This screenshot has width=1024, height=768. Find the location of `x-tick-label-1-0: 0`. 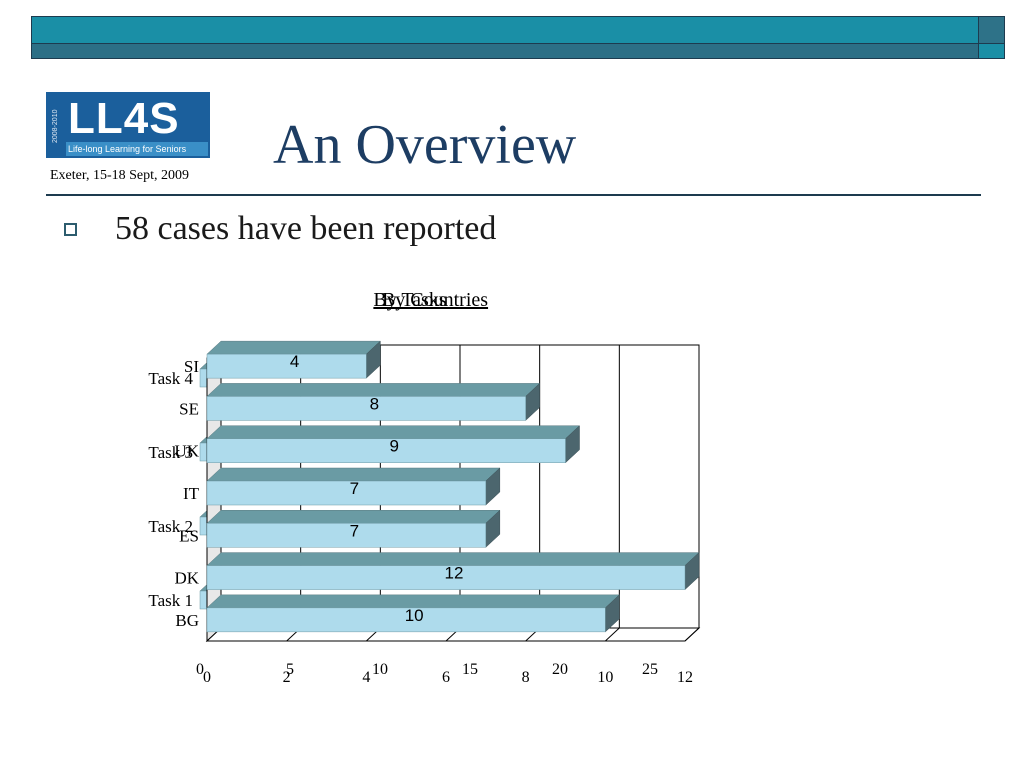

x-tick-label-1-0: 0 is located at coordinates (207, 677).